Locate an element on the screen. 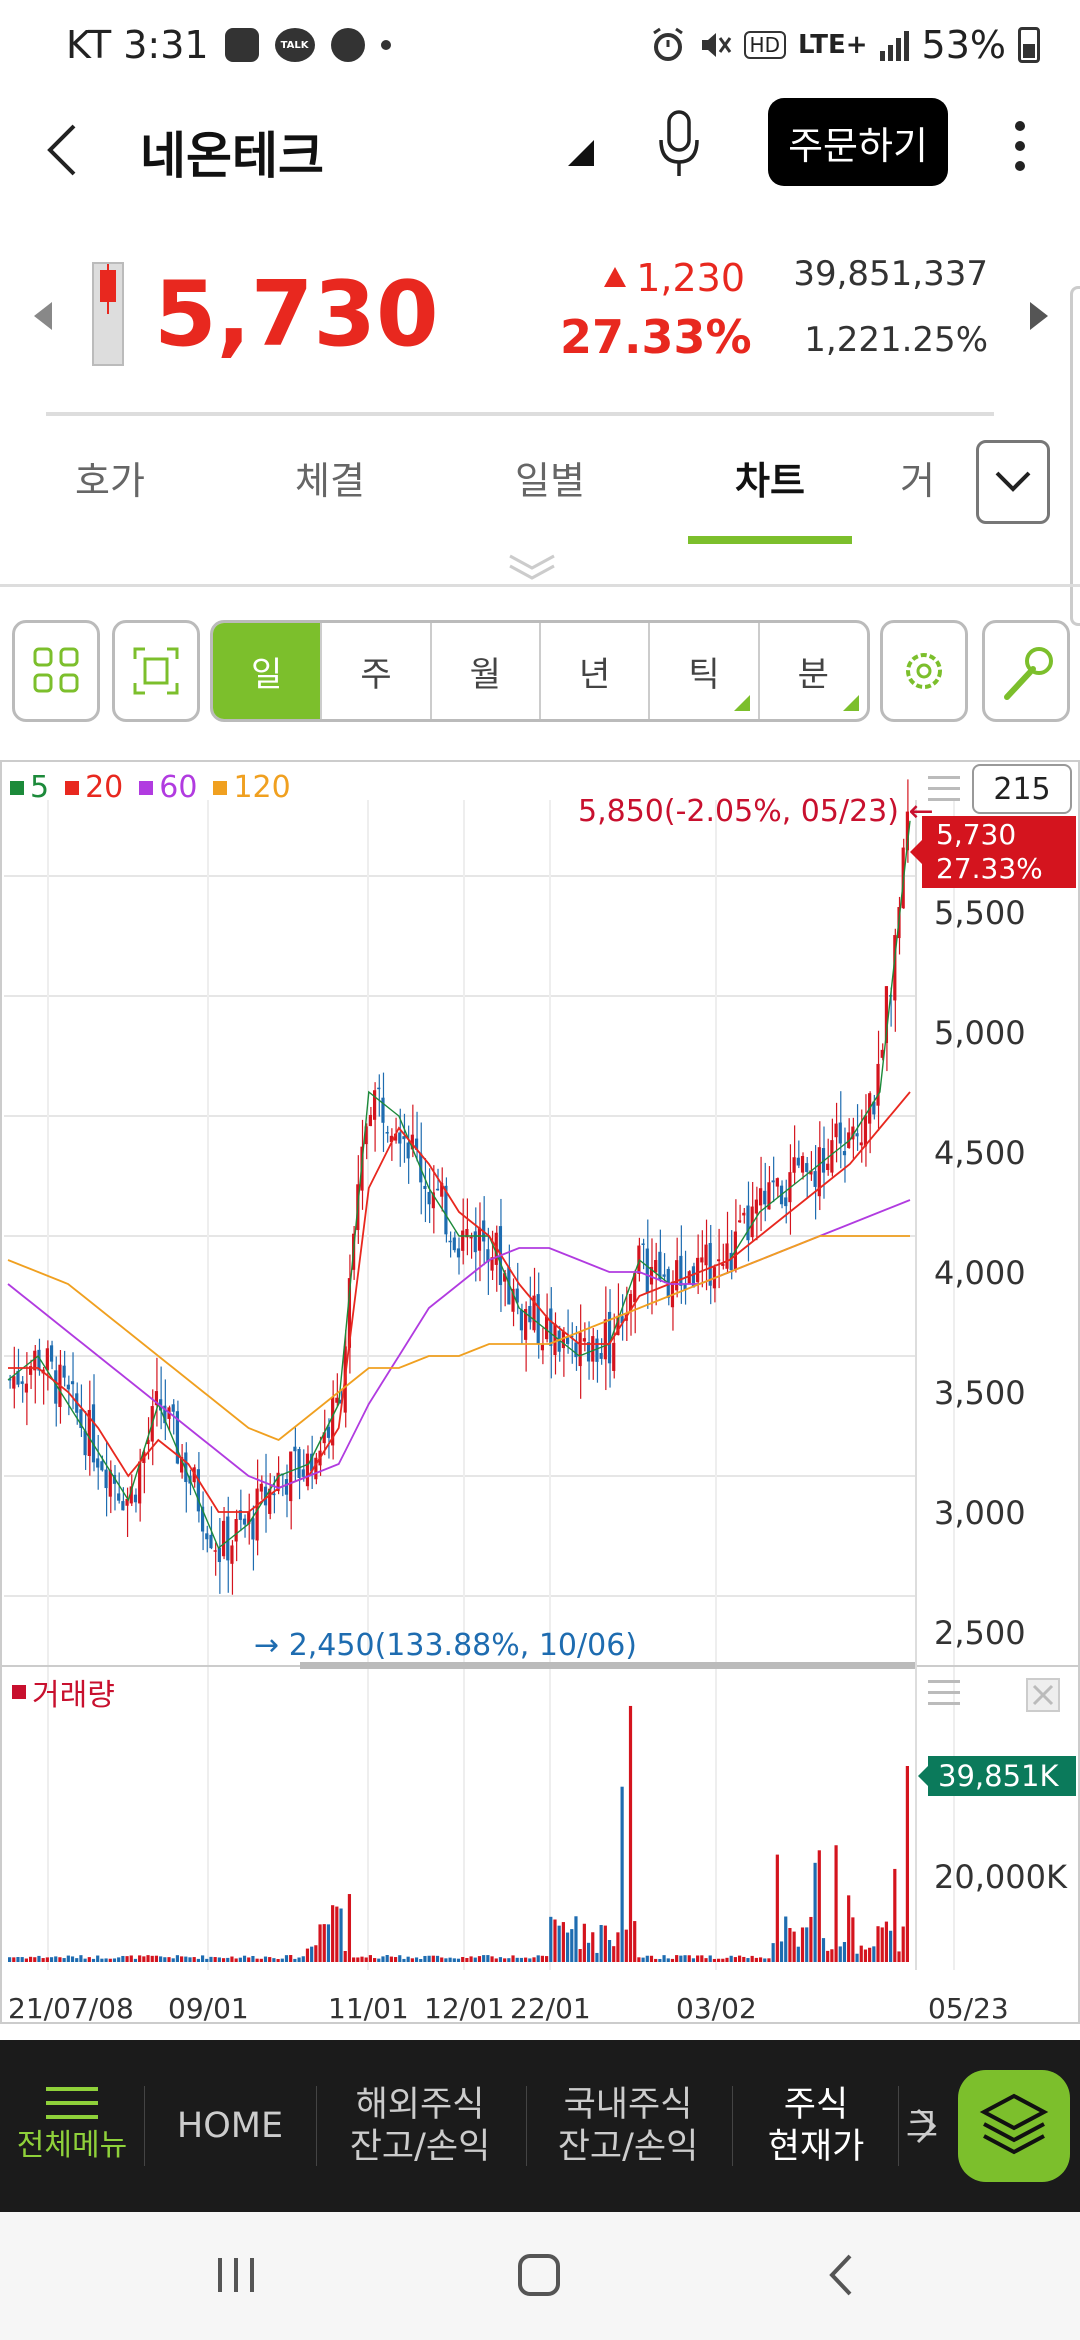  chart-menu-icon is located at coordinates (944, 789).